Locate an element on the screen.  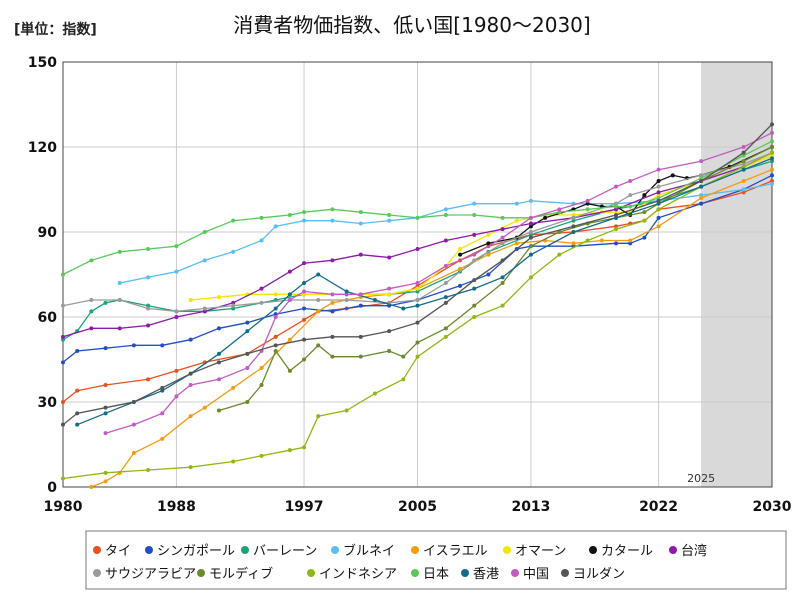
legend-label: カタール is located at coordinates (627, 551).